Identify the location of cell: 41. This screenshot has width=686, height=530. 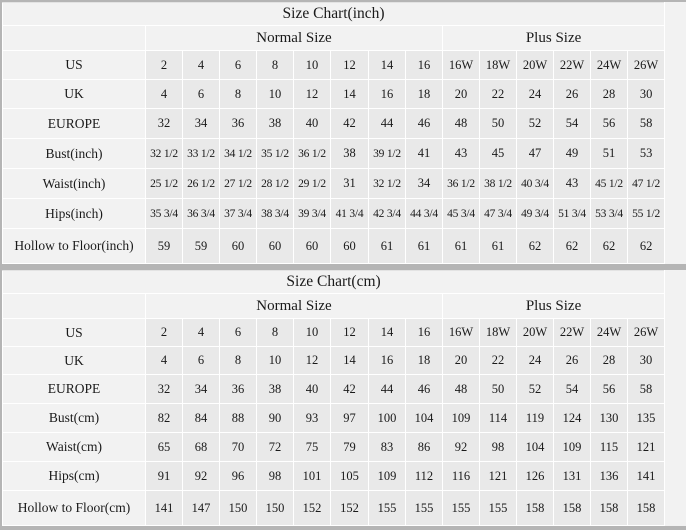
(424, 153).